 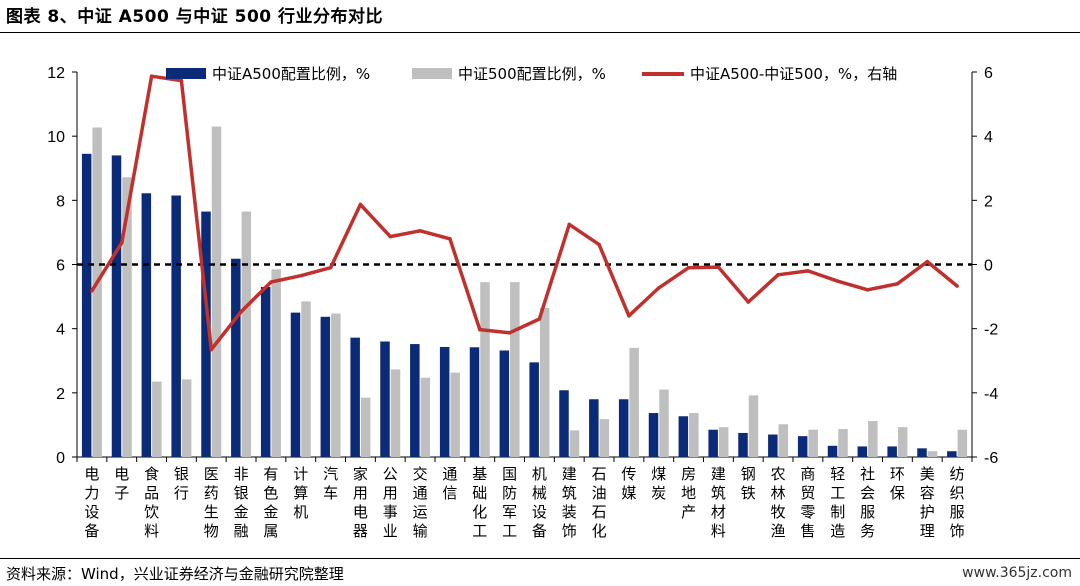 What do you see at coordinates (449, 483) in the screenshot?
I see `category-label: 通信` at bounding box center [449, 483].